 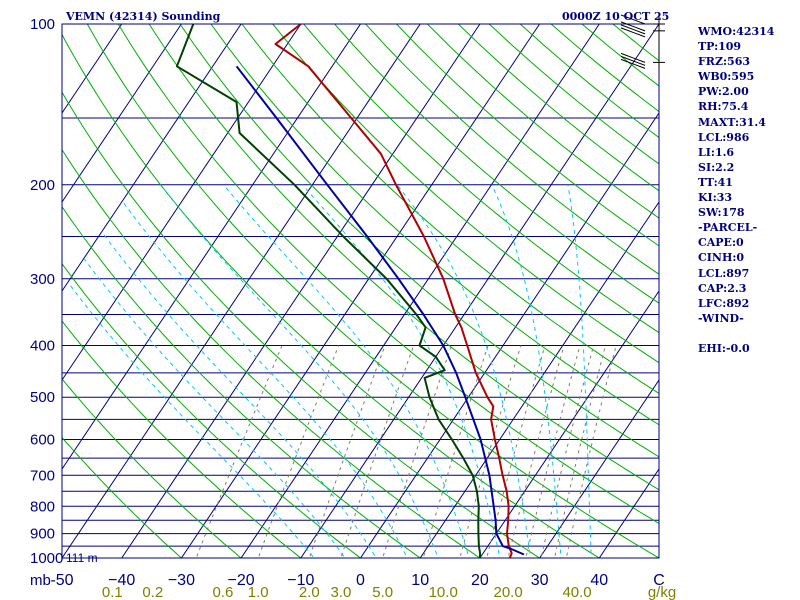 I want to click on index-item: PW:2.00, so click(x=723, y=92).